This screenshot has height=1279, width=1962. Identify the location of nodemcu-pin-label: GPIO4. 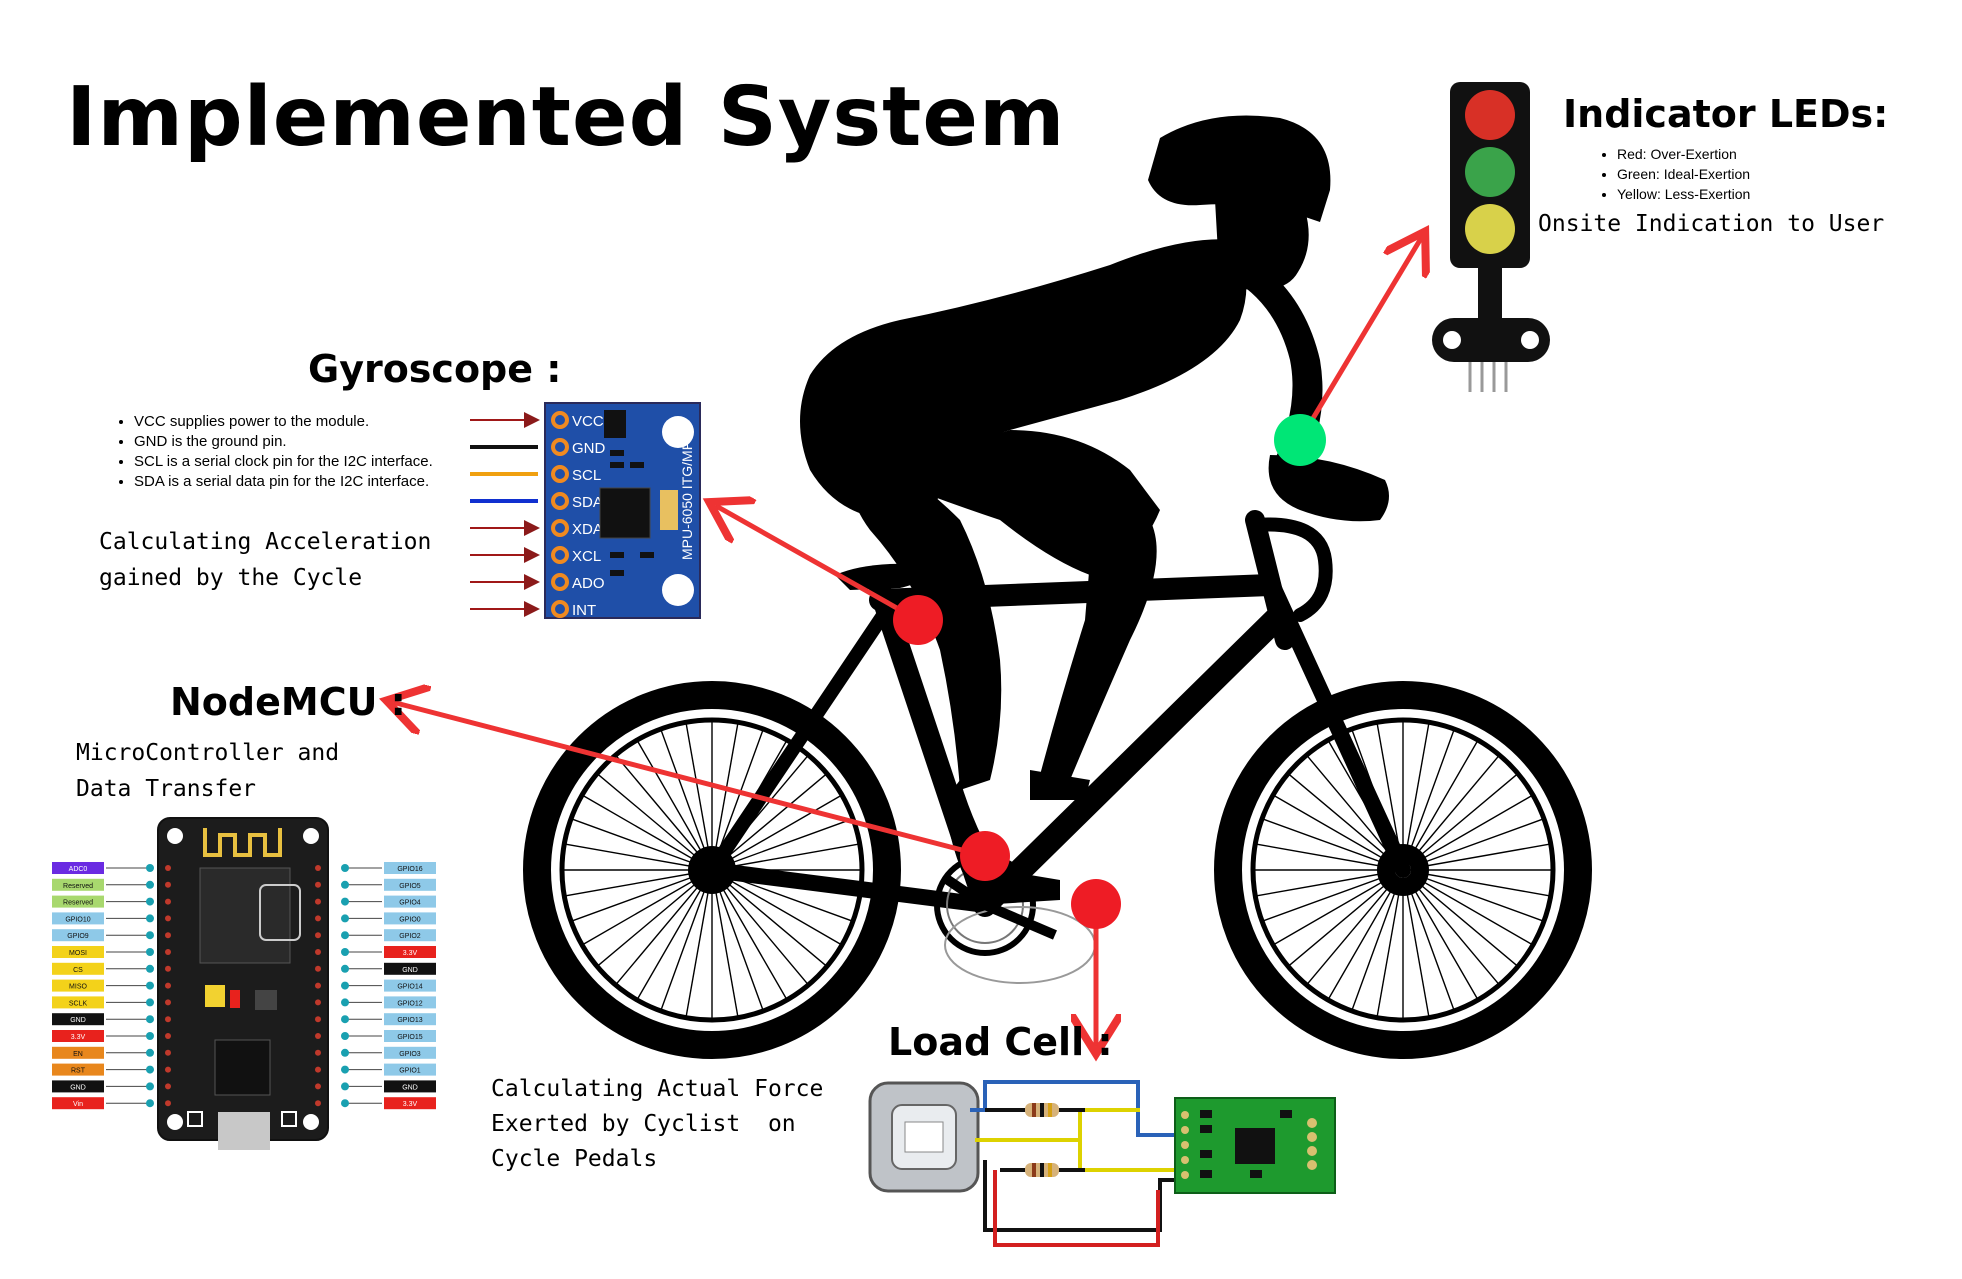
(410, 903).